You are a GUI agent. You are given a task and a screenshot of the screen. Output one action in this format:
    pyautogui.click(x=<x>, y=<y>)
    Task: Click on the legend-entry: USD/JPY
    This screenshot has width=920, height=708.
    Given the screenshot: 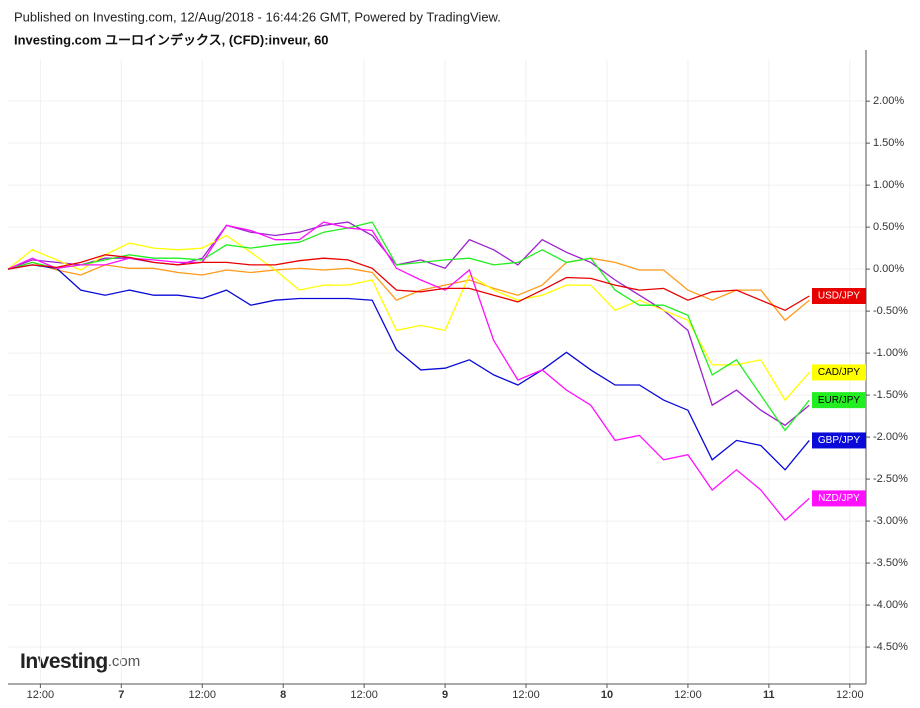 What is the action you would take?
    pyautogui.click(x=839, y=295)
    